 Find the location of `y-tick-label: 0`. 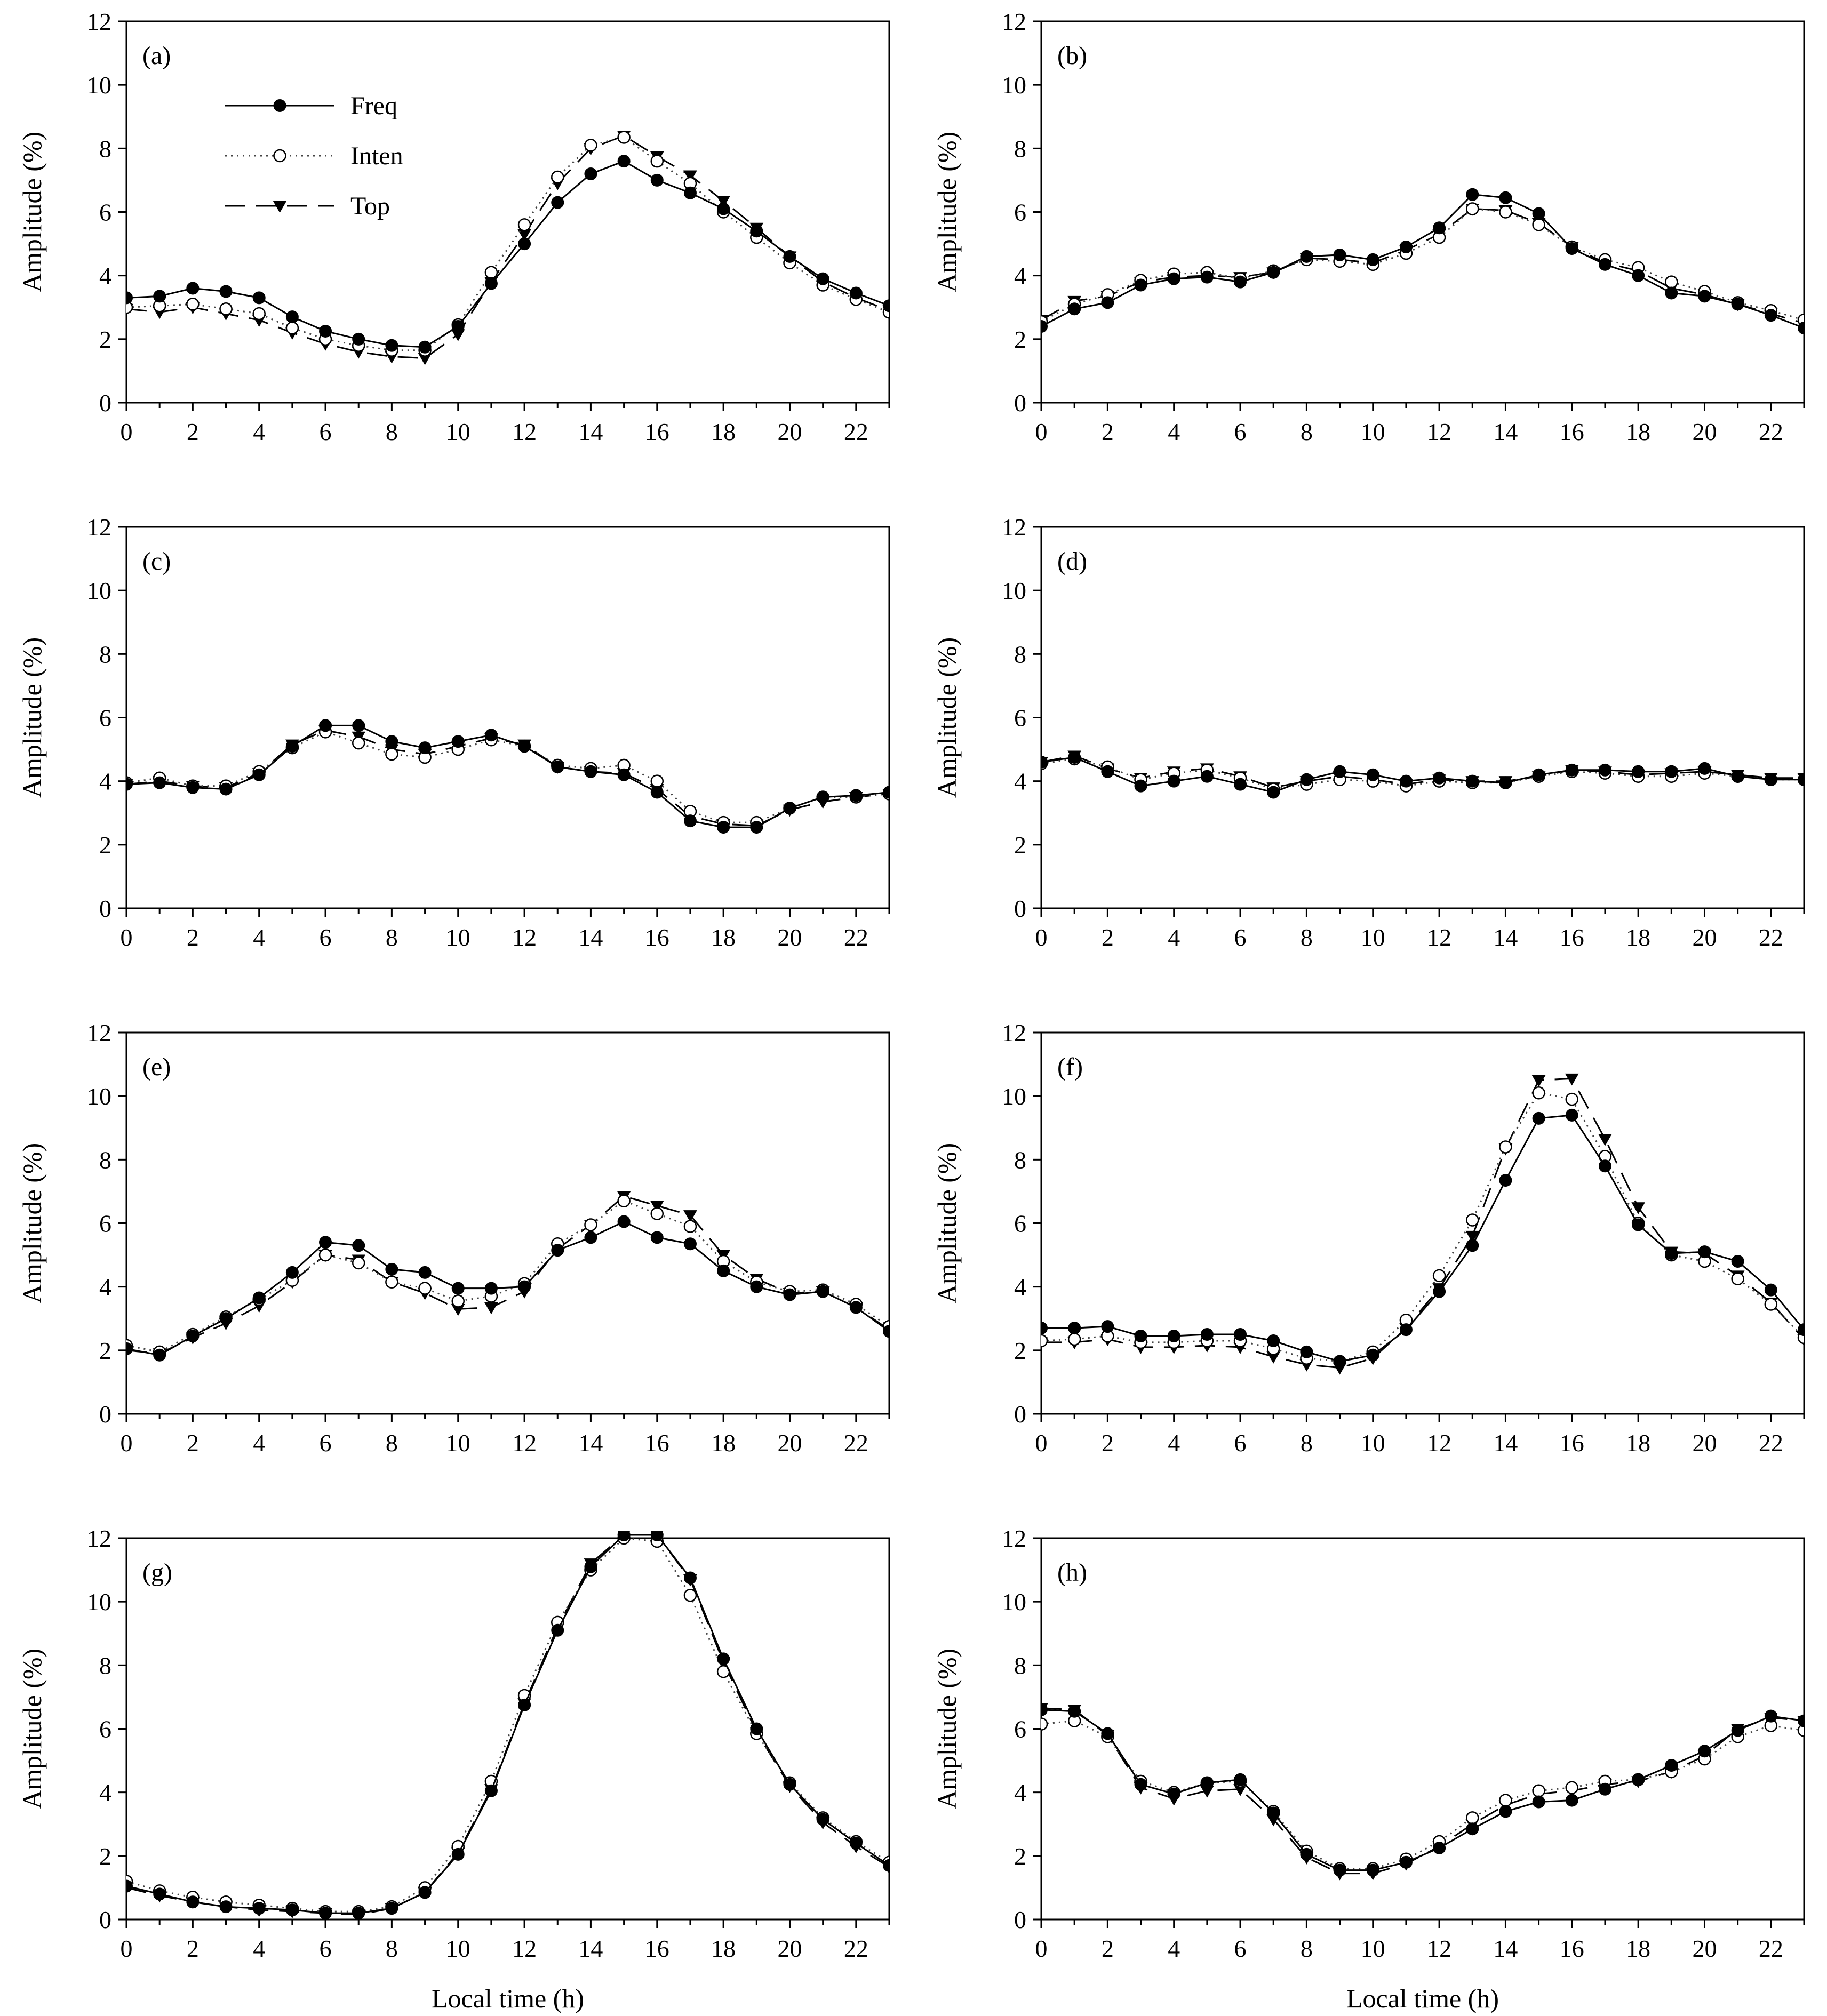

y-tick-label: 0 is located at coordinates (1020, 1919).